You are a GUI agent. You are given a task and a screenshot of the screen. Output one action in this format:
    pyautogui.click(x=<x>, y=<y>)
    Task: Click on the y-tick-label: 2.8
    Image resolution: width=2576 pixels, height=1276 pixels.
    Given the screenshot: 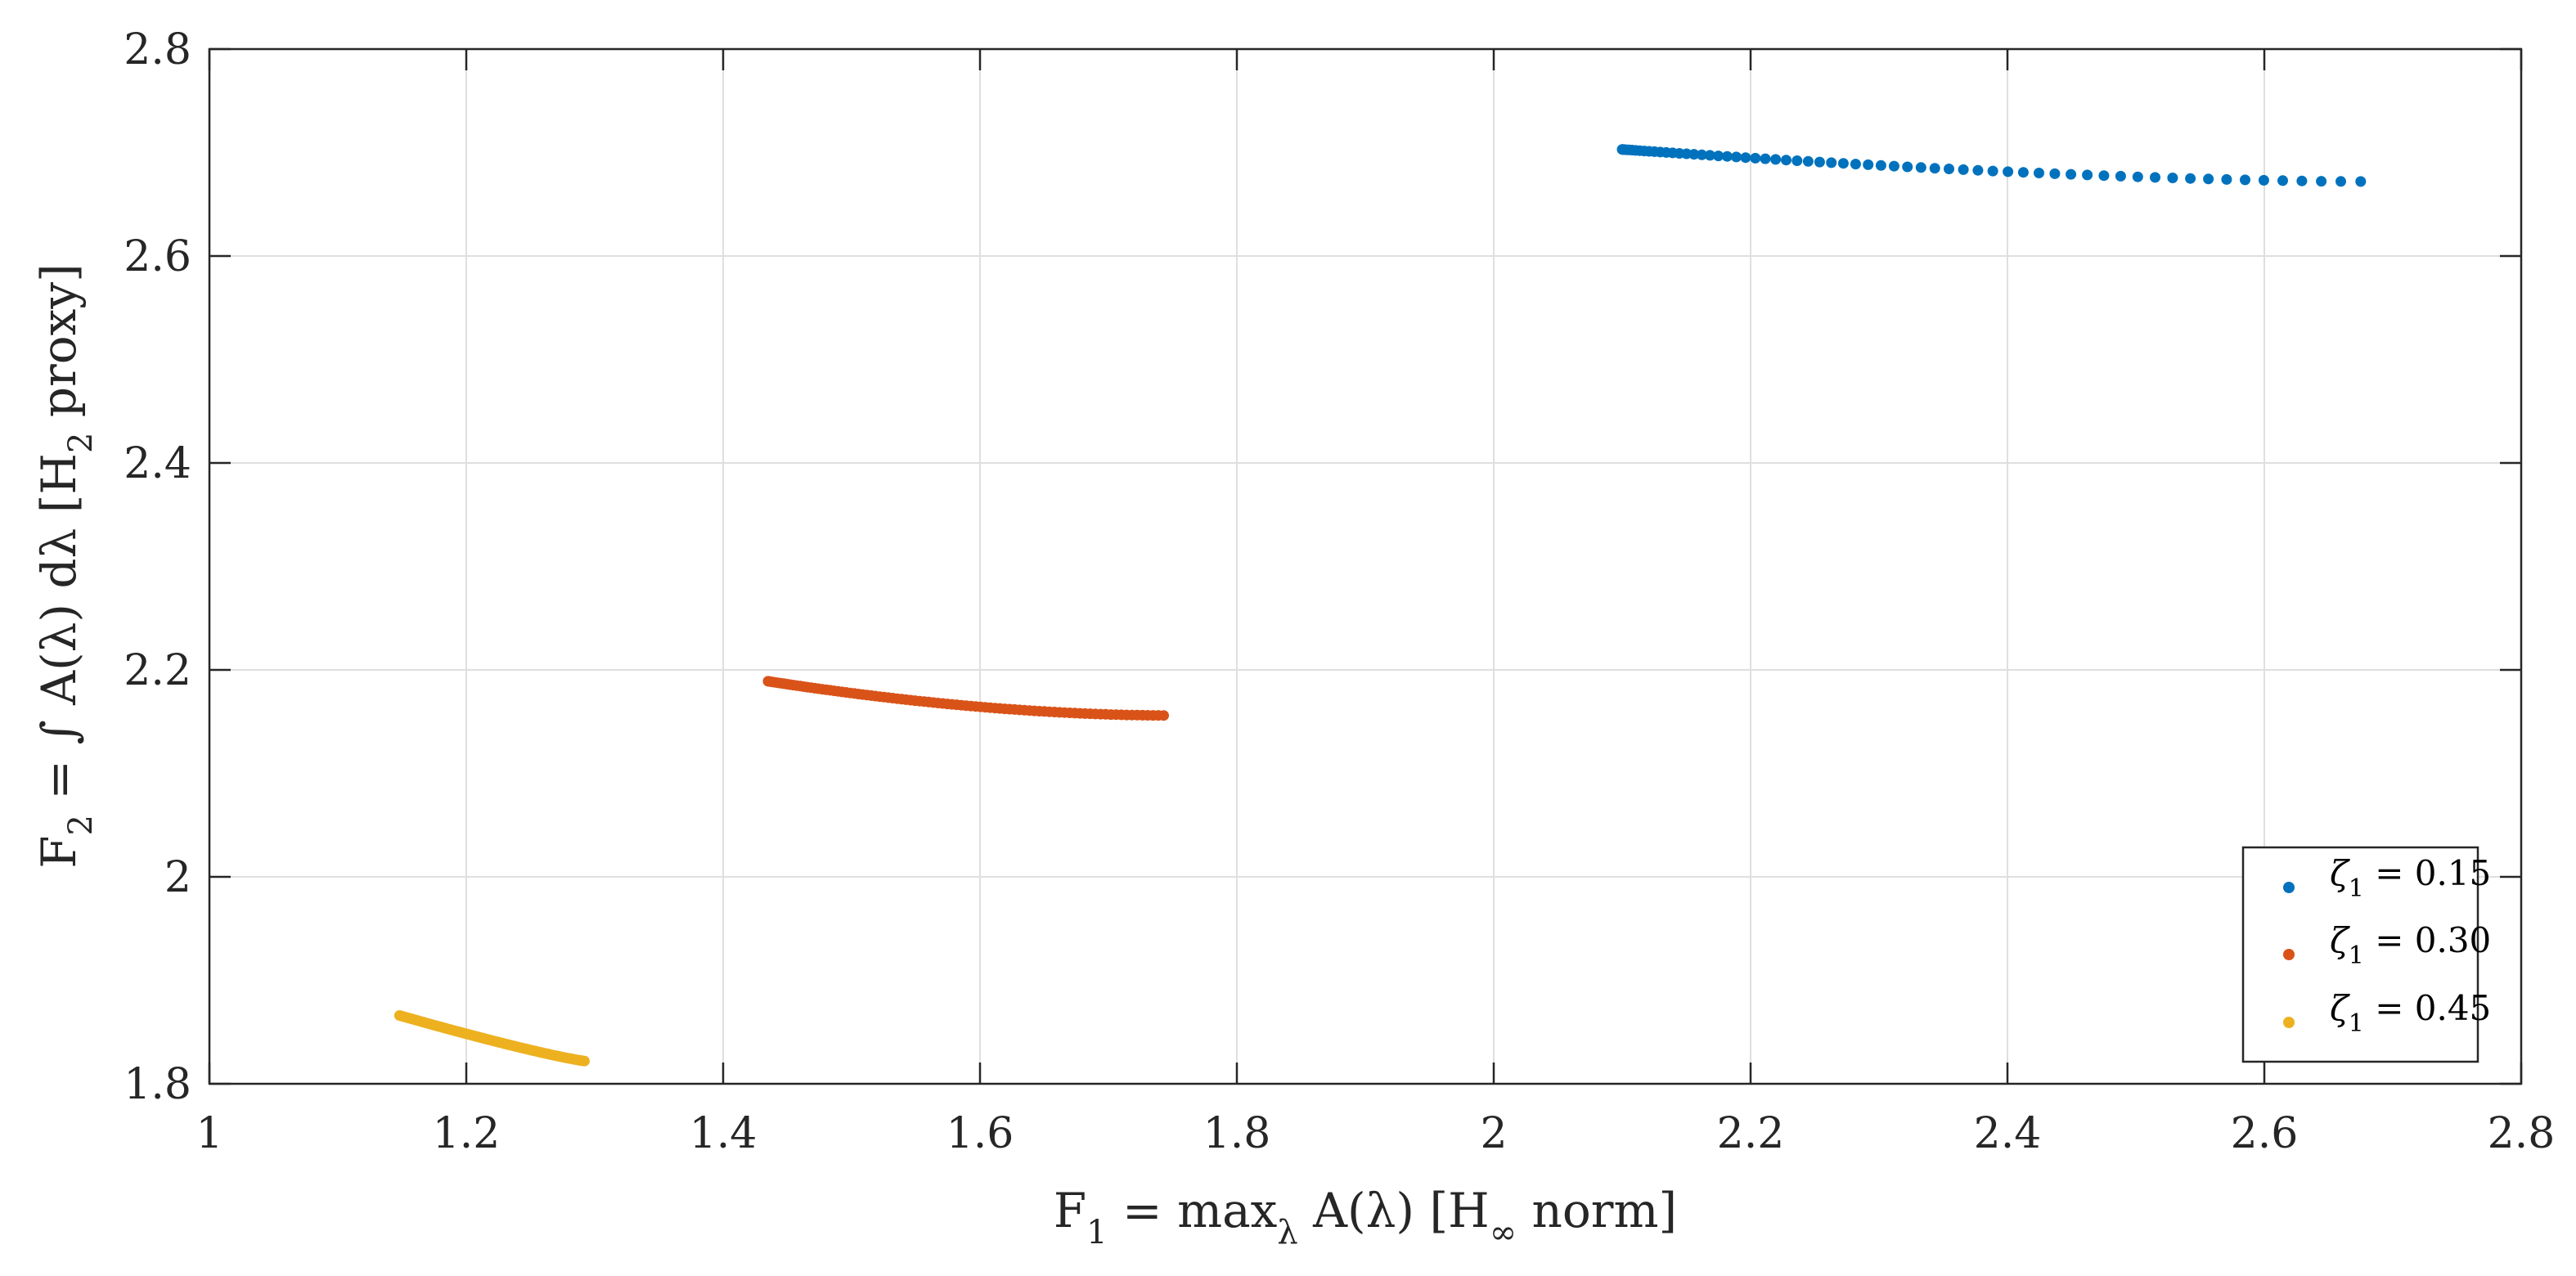 What is the action you would take?
    pyautogui.click(x=158, y=49)
    